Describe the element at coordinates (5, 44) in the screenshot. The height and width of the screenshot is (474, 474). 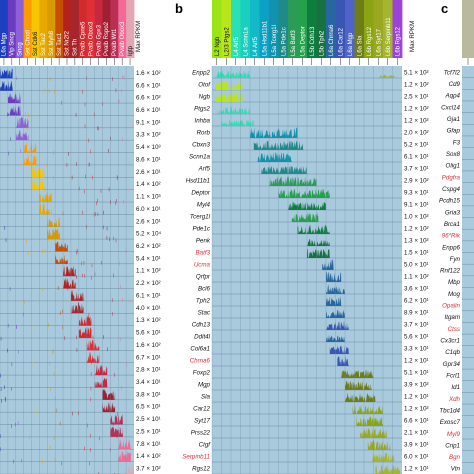
I see `cluster-label-a: L6a Mgp` at that location.